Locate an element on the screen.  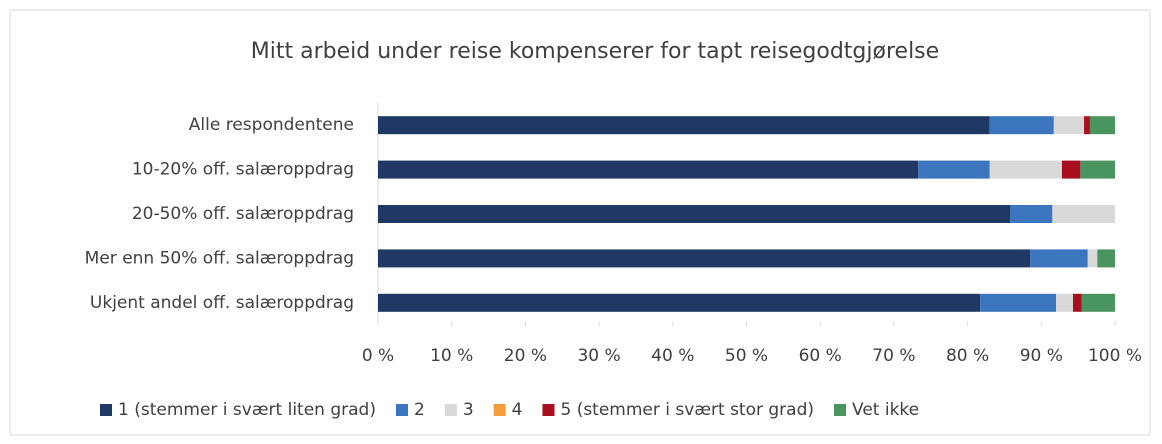
x-tick-label: 100 % is located at coordinates (1115, 356).